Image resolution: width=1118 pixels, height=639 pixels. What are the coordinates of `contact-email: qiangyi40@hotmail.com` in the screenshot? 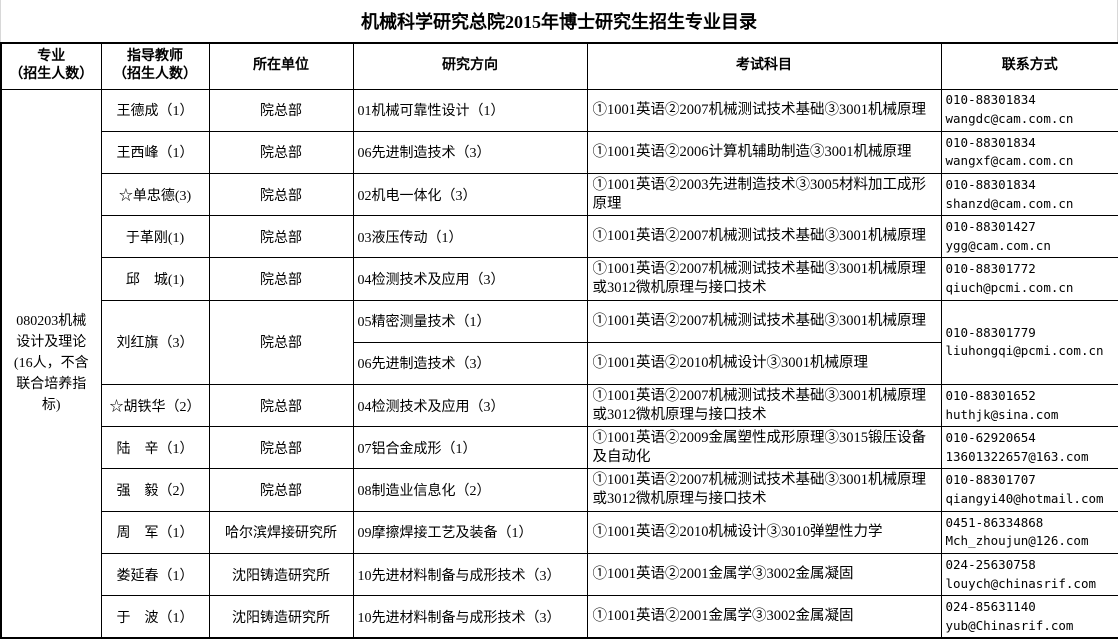 It's located at (1024, 499).